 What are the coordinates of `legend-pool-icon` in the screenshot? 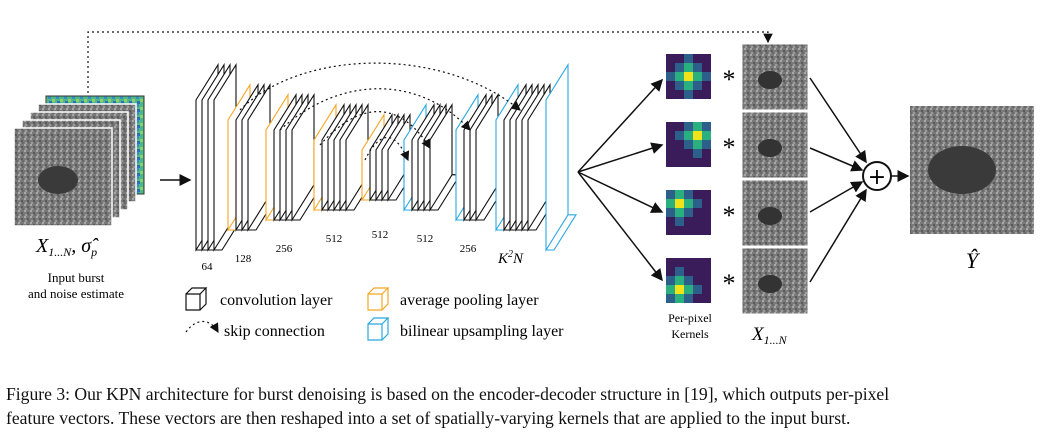 It's located at (378, 299).